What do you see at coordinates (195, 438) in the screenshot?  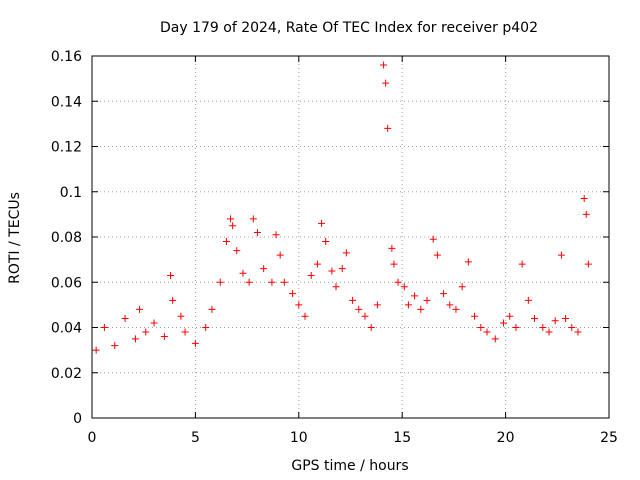 I see `x-tick-label: 5` at bounding box center [195, 438].